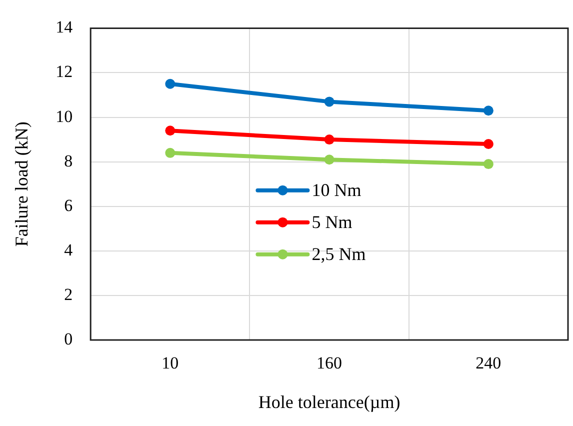 This screenshot has width=573, height=426. I want to click on y-tick-label: 2, so click(68, 294).